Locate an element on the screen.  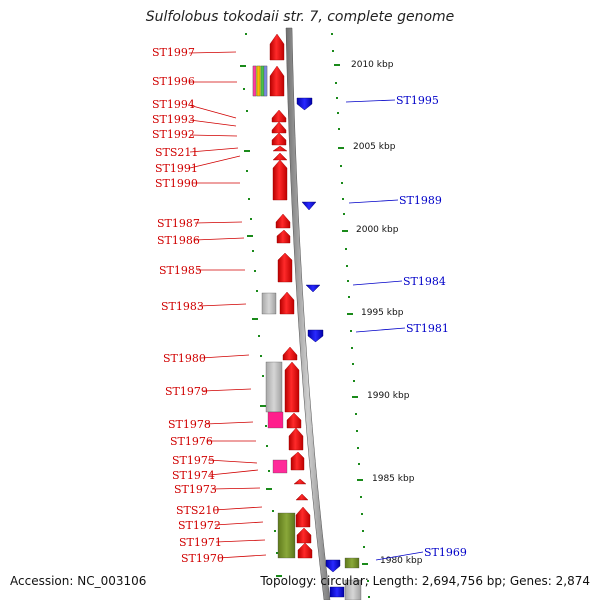
gene-arrow-st1983 is located at coordinates (287, 303).